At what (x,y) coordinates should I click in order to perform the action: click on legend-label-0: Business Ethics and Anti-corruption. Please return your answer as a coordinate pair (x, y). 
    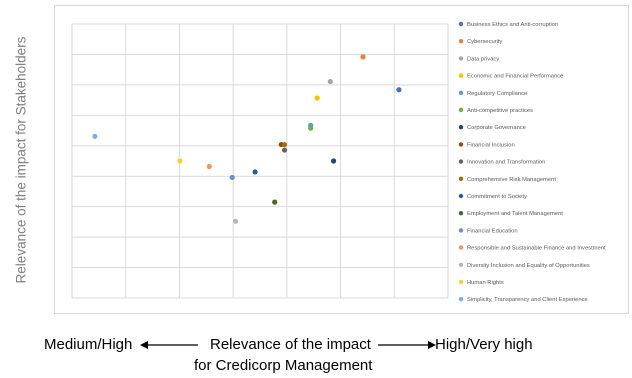
    Looking at the image, I should click on (512, 25).